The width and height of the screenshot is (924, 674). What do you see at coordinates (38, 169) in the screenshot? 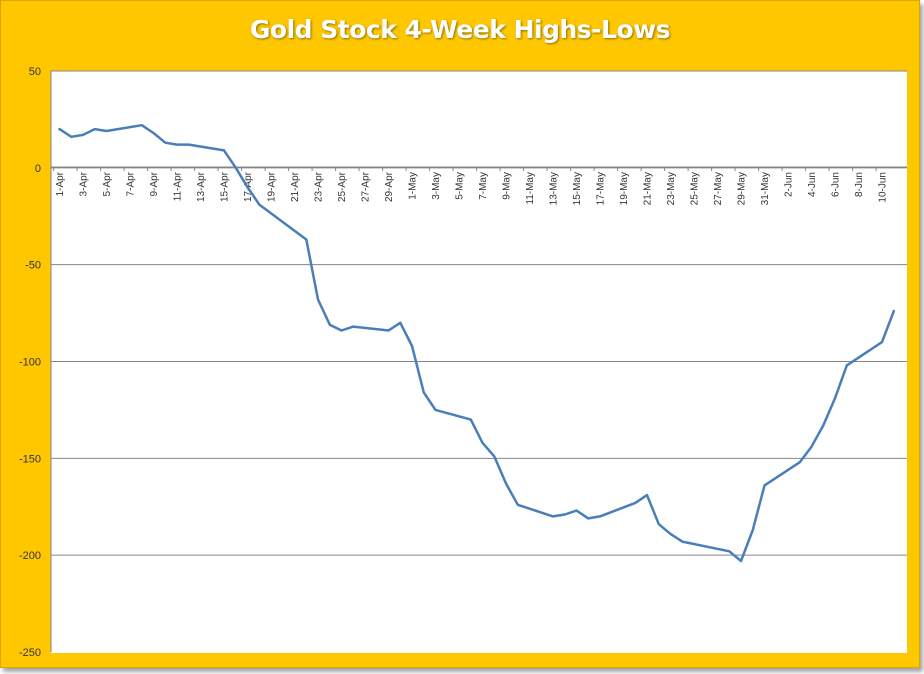
I see `y-tick-label: 0` at bounding box center [38, 169].